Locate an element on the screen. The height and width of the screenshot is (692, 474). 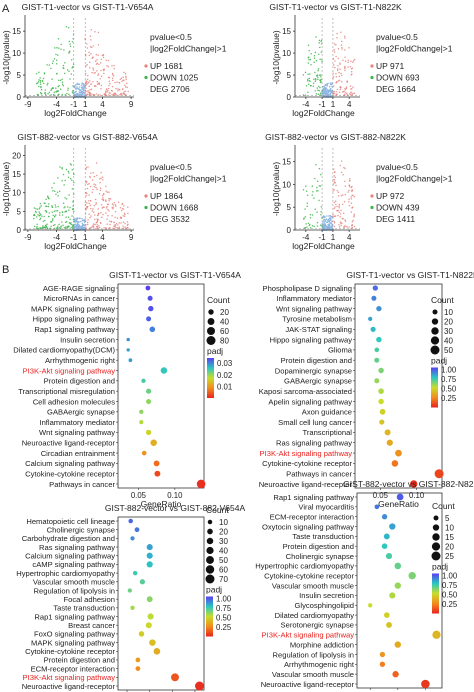
x-axis-label: GeneRatio is located at coordinates (398, 504).